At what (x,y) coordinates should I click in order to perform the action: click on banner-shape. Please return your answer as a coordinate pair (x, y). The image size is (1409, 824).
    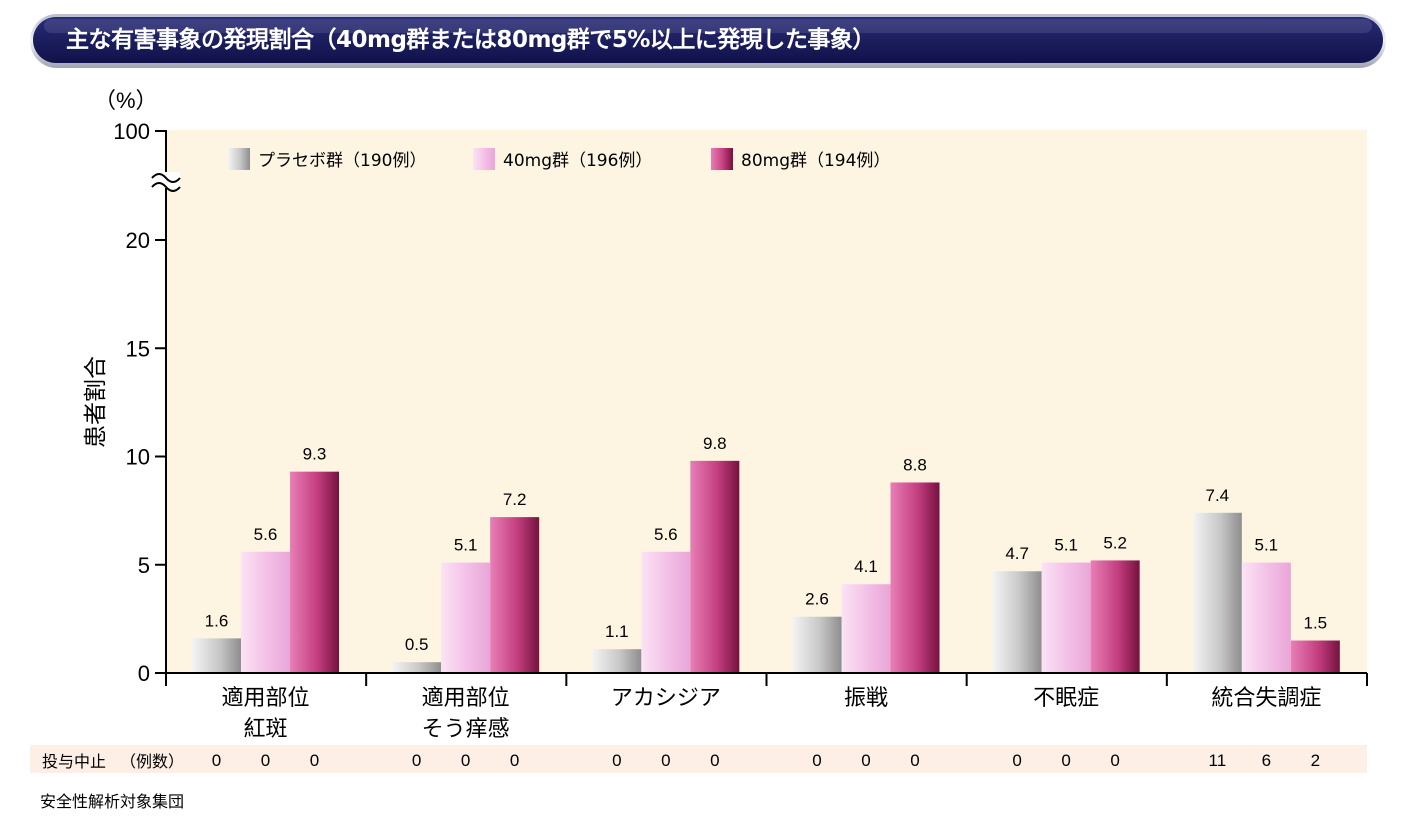
    Looking at the image, I should click on (708, 41).